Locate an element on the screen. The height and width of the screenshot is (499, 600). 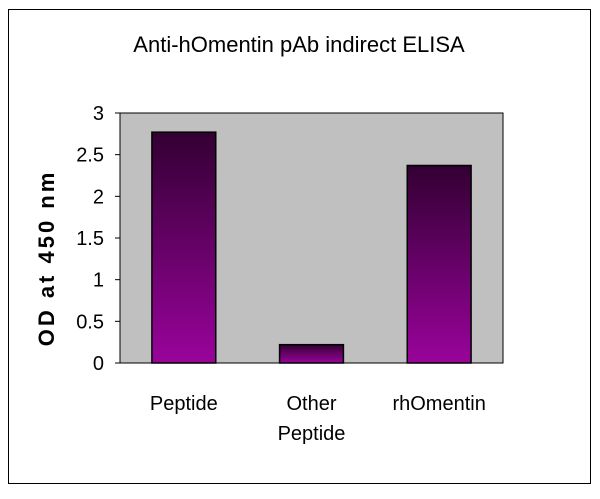
y-tick-label: 0 is located at coordinates (98, 364).